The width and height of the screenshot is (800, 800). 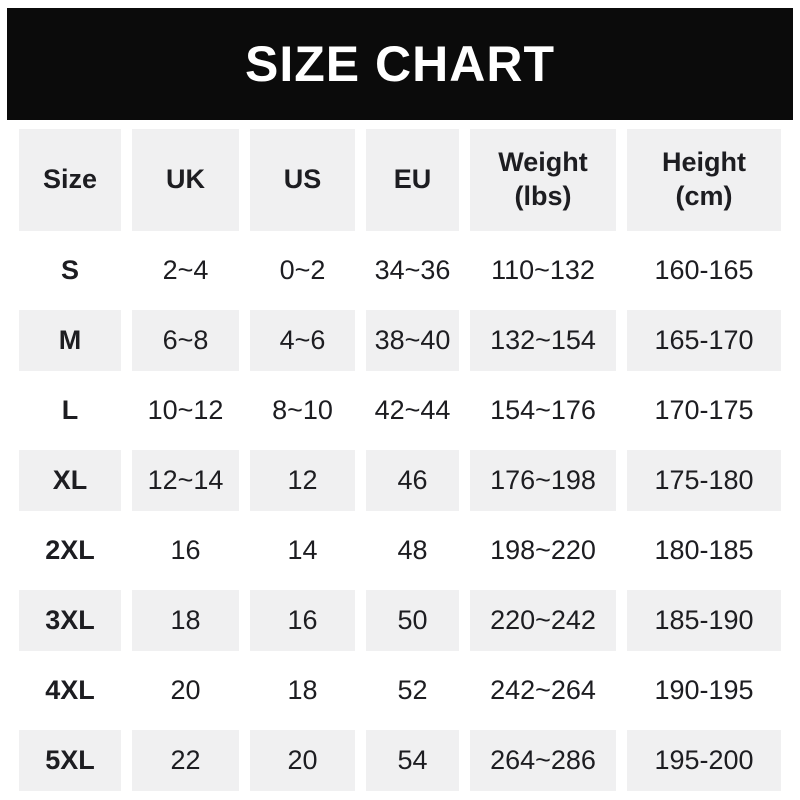 What do you see at coordinates (185, 480) in the screenshot?
I see `uk-cell: 12~14` at bounding box center [185, 480].